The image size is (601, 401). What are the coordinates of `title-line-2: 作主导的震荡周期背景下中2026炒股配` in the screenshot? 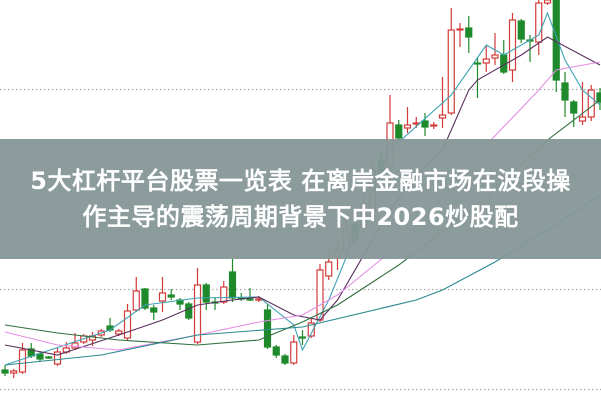 It's located at (300, 217).